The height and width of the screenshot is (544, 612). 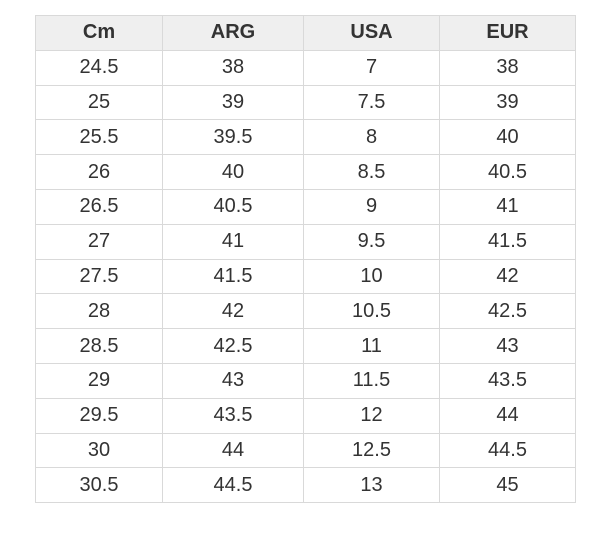 I want to click on cell-eur: 43, so click(x=507, y=346).